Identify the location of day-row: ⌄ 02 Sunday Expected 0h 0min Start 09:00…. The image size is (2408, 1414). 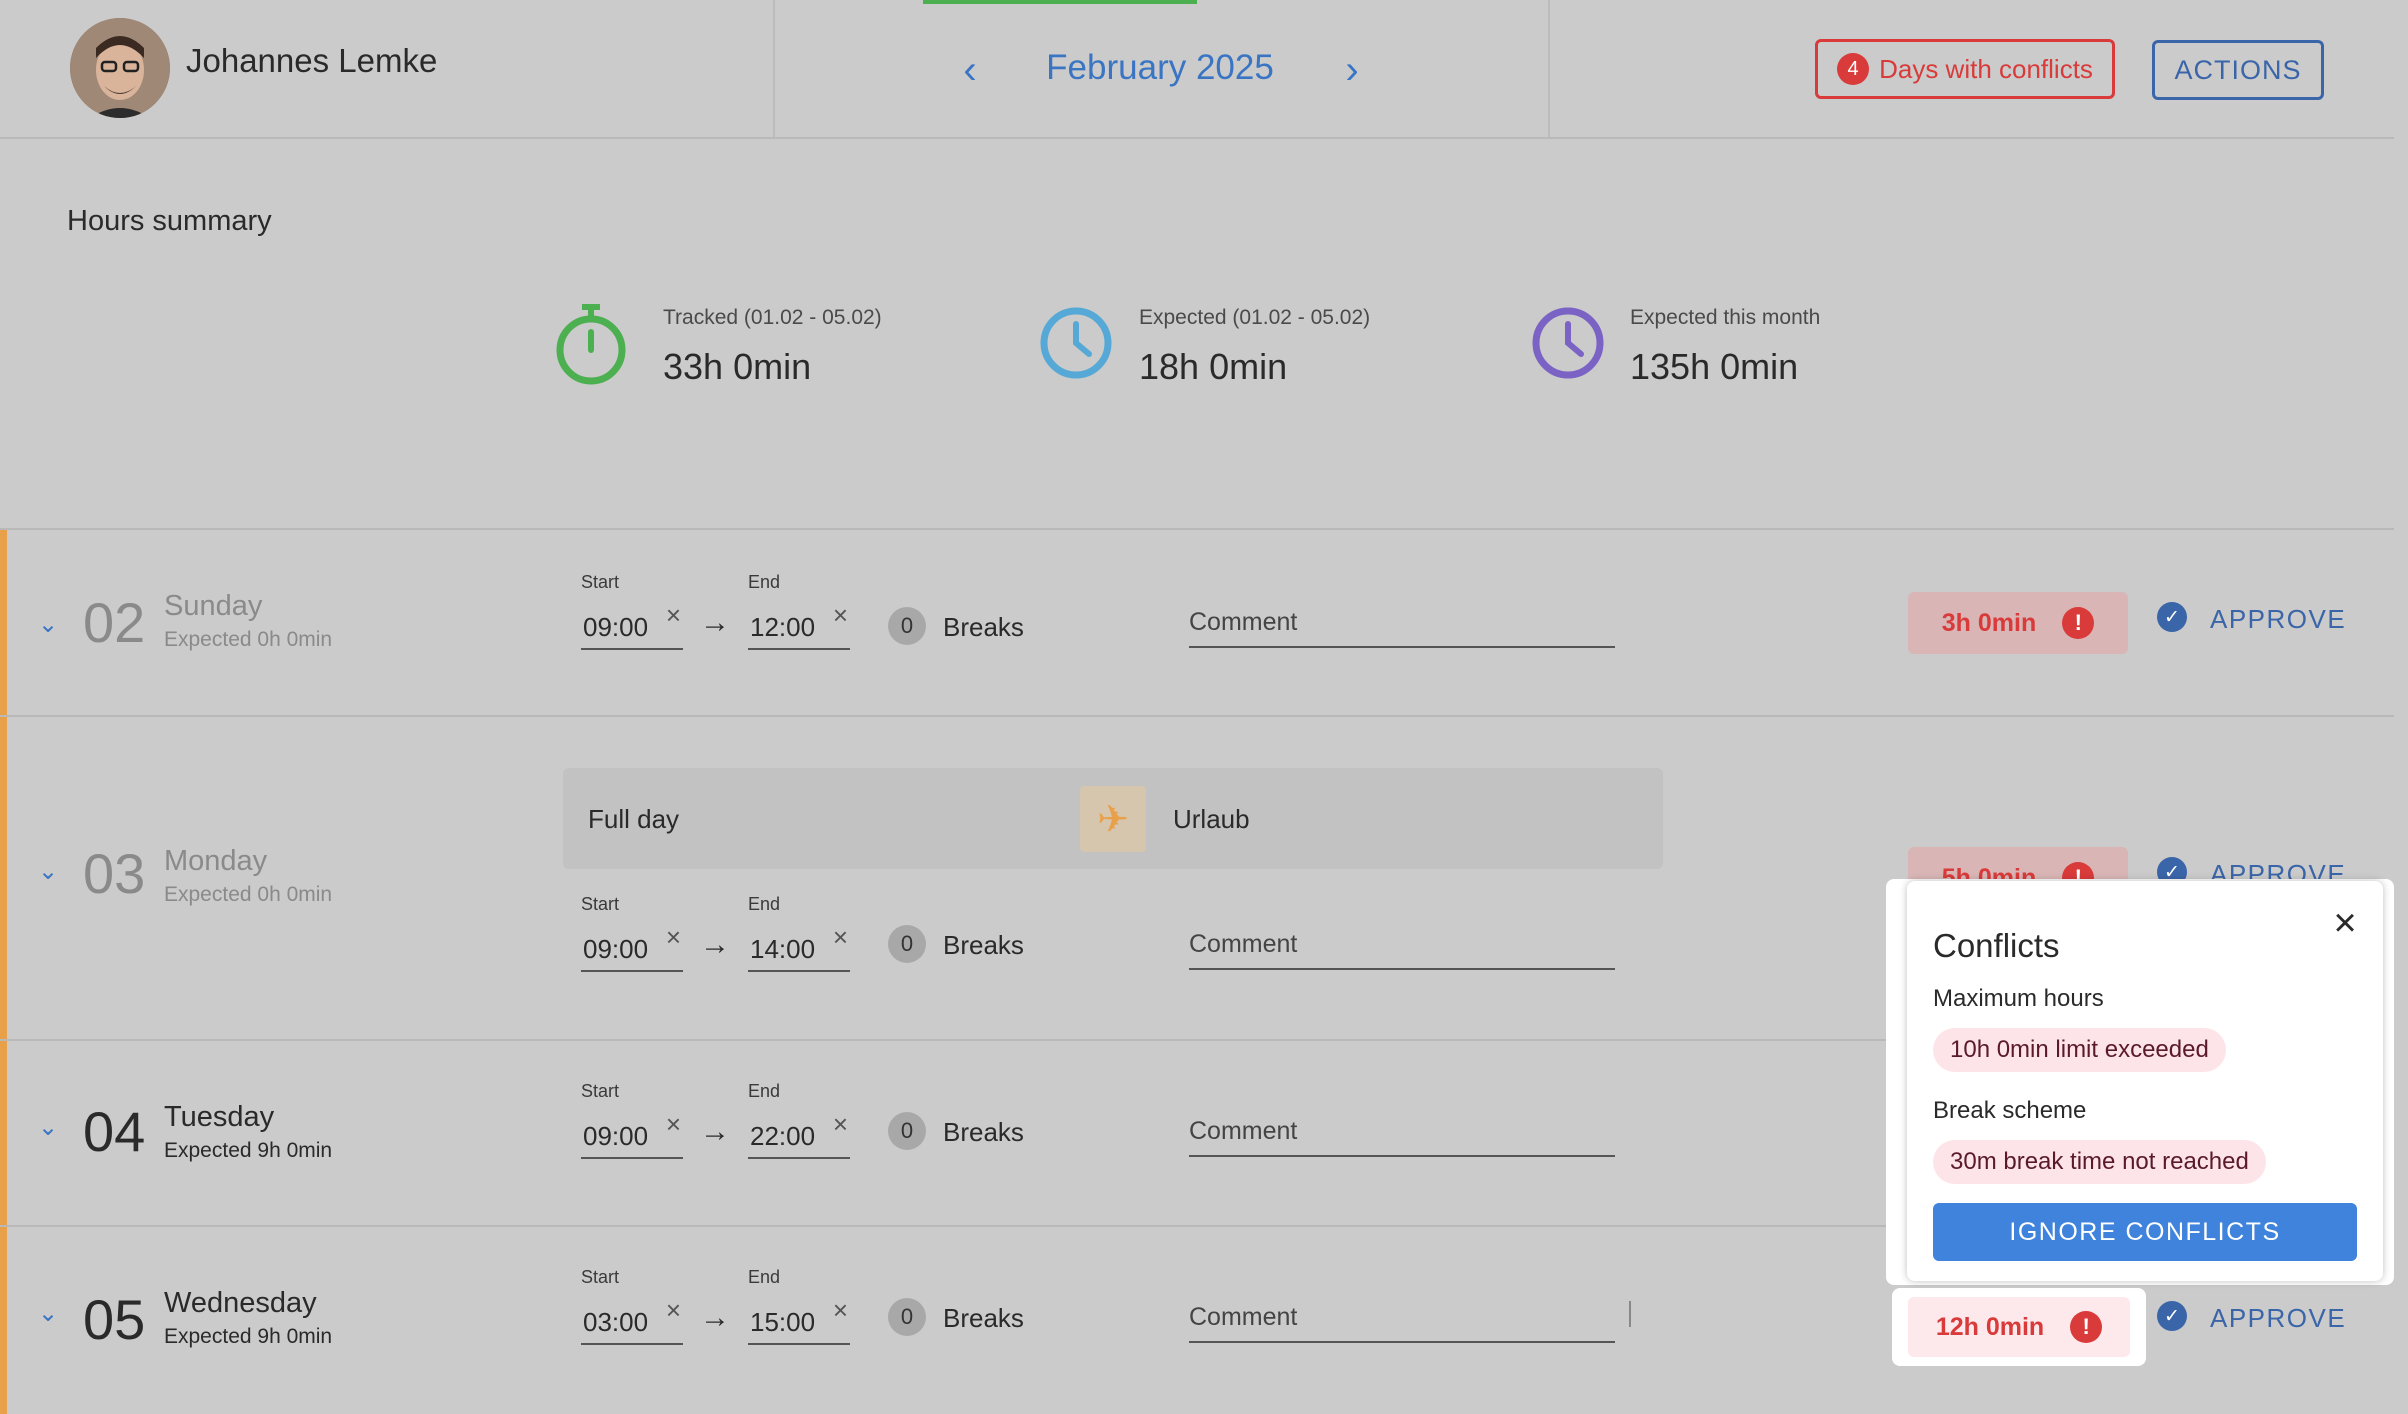
(1197, 623).